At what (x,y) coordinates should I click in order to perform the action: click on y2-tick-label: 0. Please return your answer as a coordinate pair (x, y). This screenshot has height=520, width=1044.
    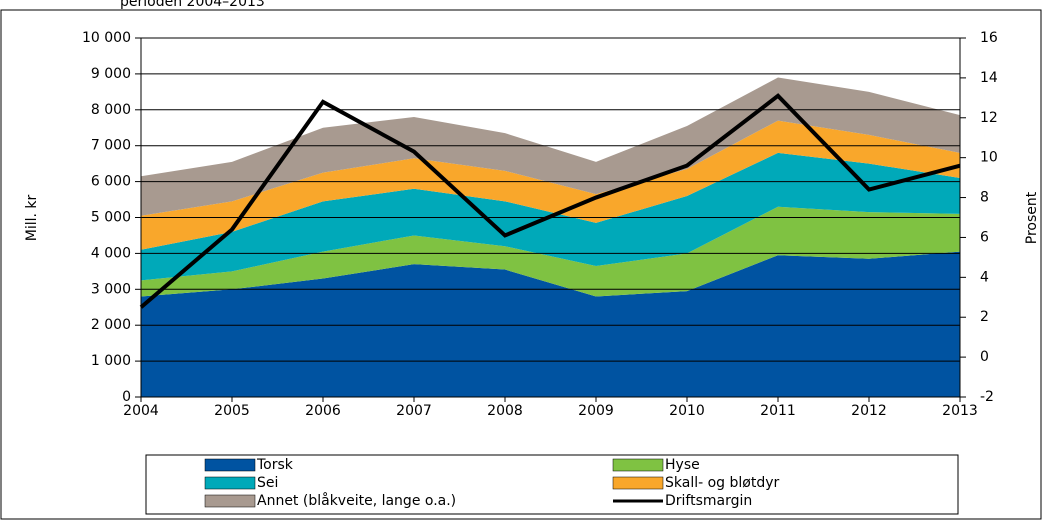
    Looking at the image, I should click on (984, 357).